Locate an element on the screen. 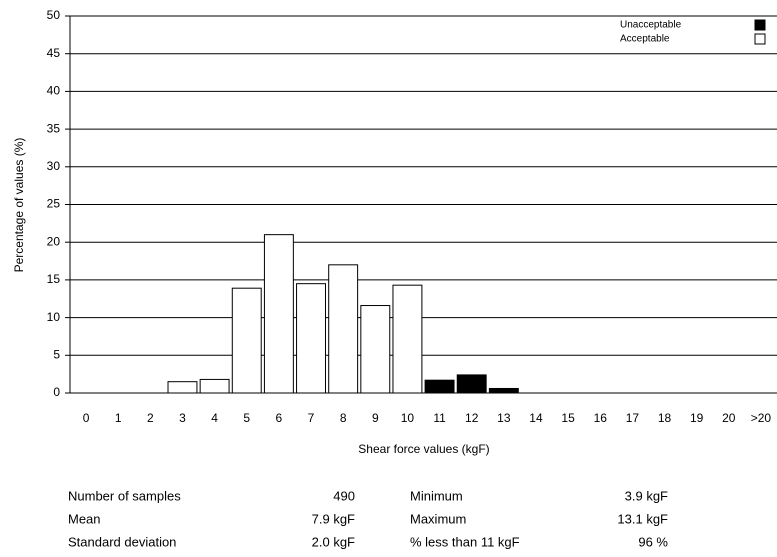  x-tick-label: 4 is located at coordinates (214, 418).